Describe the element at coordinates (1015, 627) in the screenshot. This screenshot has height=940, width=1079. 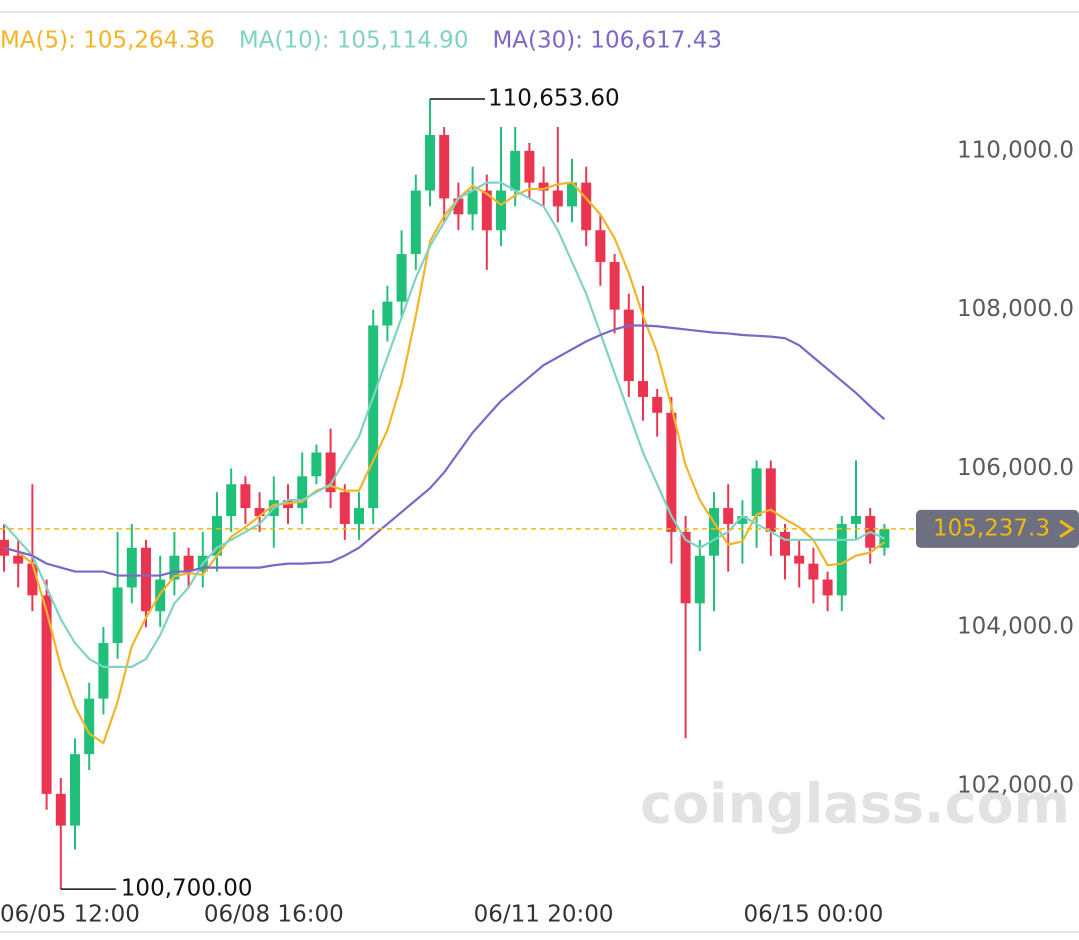
I see `y-tick-label: 104,000.0` at that location.